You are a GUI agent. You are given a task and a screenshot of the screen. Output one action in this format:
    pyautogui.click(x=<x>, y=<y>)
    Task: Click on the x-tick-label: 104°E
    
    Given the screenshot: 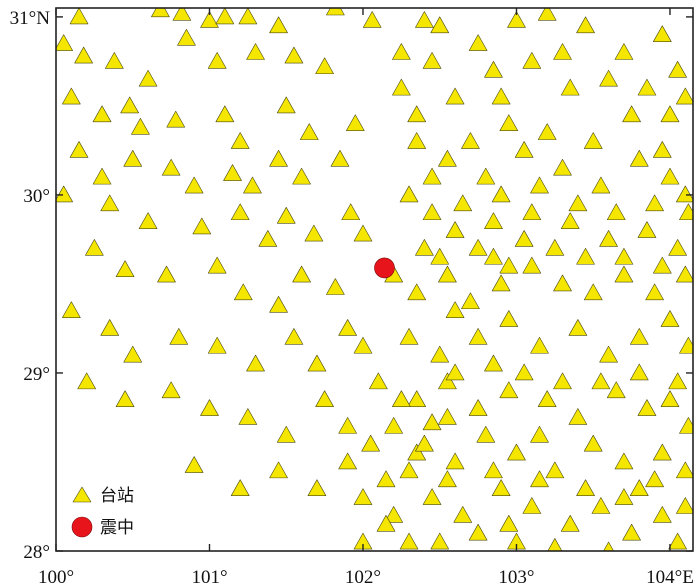 What is the action you would take?
    pyautogui.click(x=670, y=577)
    